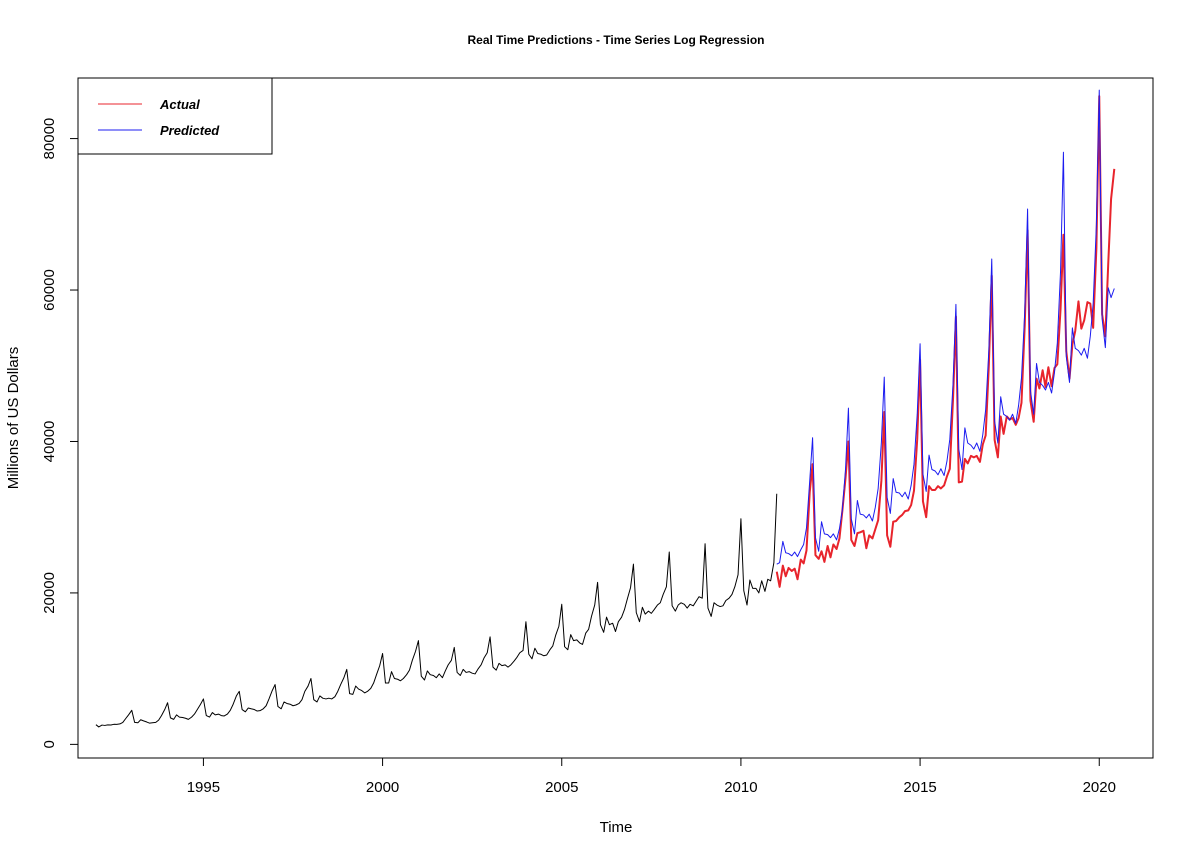 Image resolution: width=1193 pixels, height=855 pixels. What do you see at coordinates (203, 787) in the screenshot?
I see `x-tick-label: 1995` at bounding box center [203, 787].